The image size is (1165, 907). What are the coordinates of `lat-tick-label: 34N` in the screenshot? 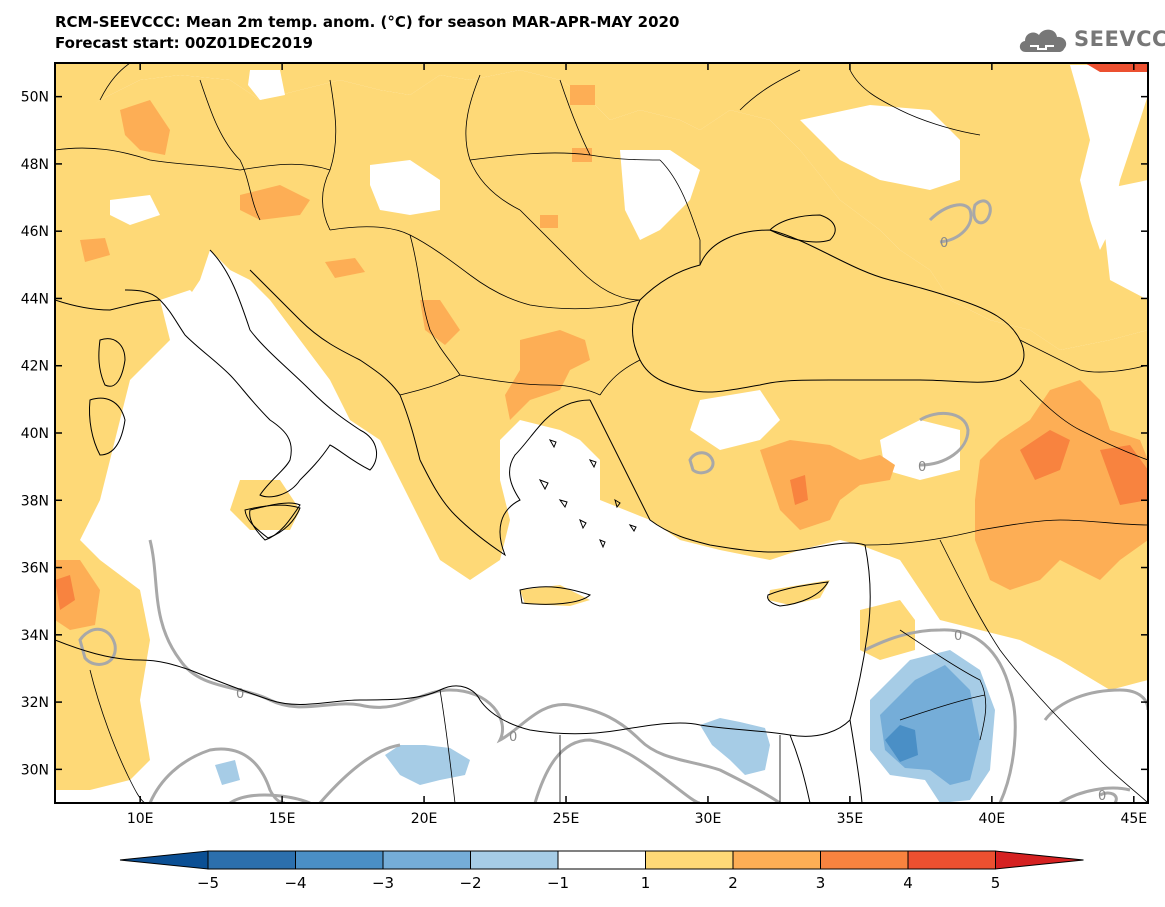 It's located at (35, 636).